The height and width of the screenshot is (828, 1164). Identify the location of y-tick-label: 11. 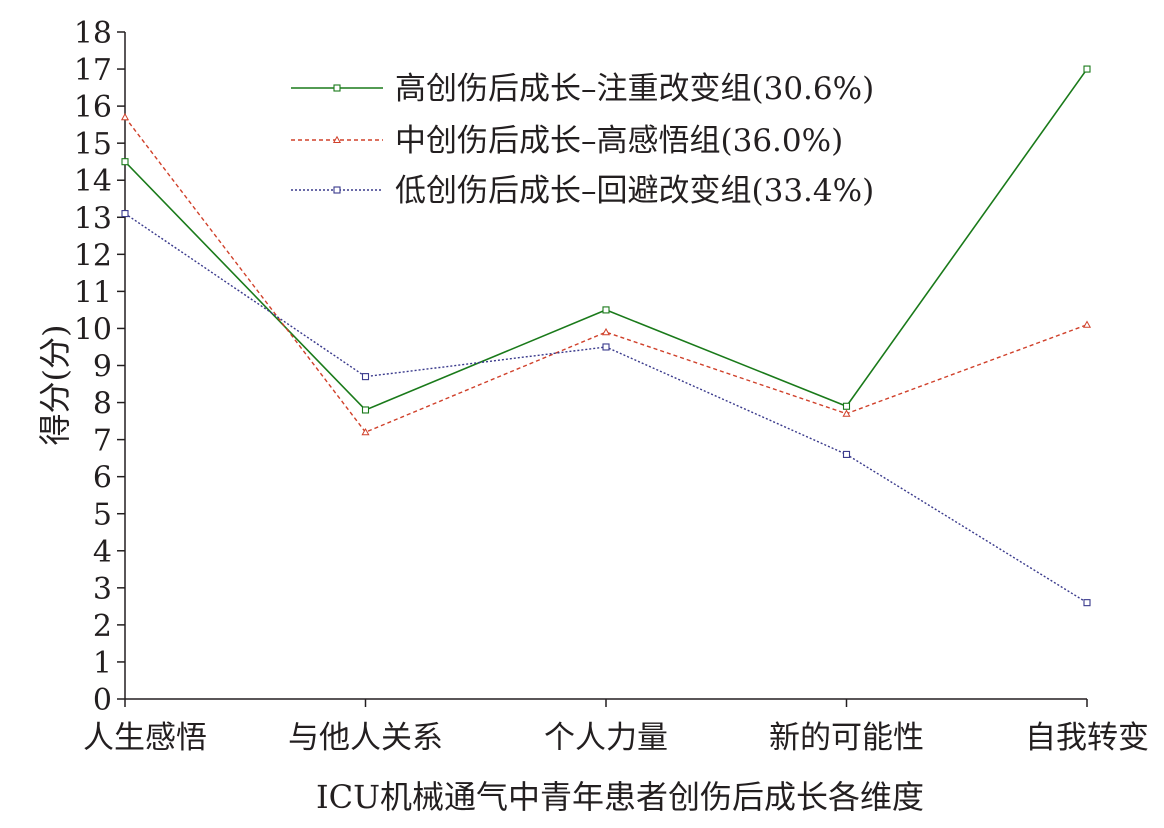
(93, 292).